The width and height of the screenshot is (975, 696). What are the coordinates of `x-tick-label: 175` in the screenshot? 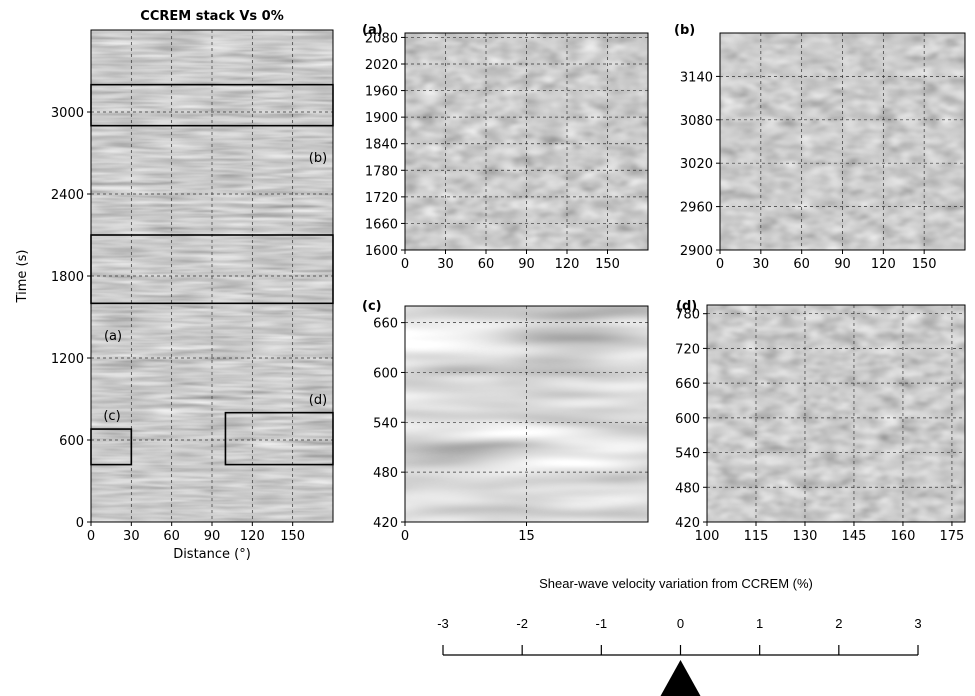 It's located at (952, 536).